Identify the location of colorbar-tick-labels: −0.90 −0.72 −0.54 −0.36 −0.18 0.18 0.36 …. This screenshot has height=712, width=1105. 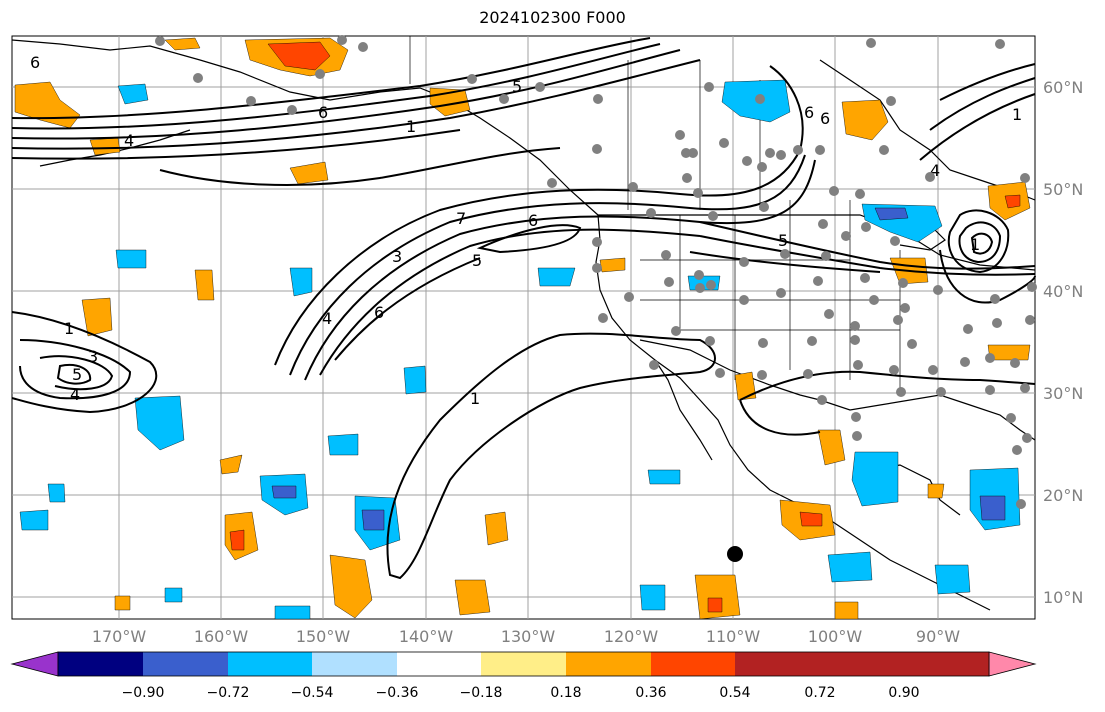
(521, 693).